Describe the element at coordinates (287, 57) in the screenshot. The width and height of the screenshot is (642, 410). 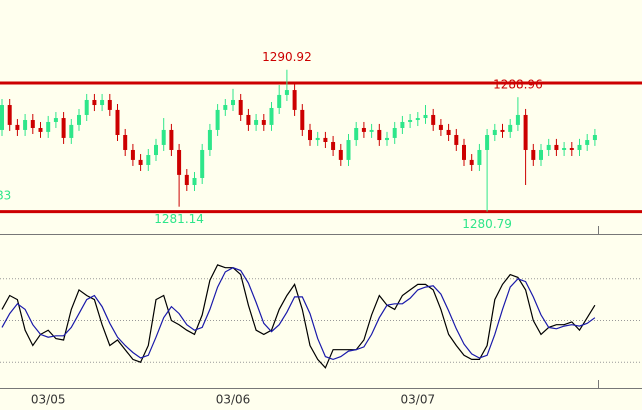
I see `high-label: 1290.92` at that location.